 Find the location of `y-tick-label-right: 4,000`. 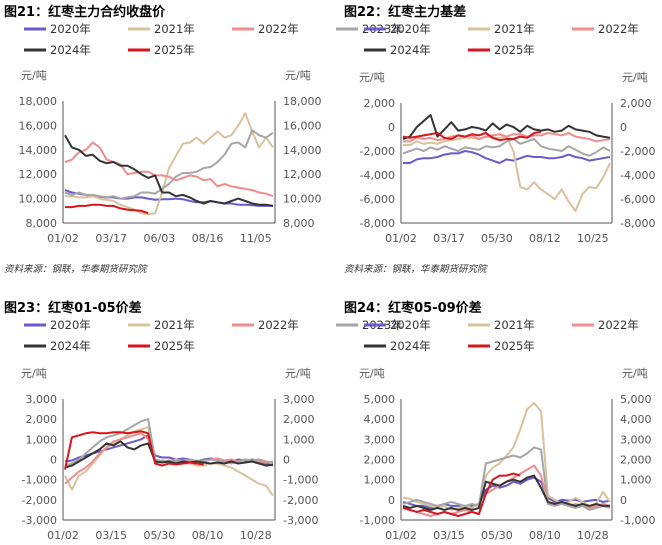

y-tick-label-right: 4,000 is located at coordinates (636, 419).